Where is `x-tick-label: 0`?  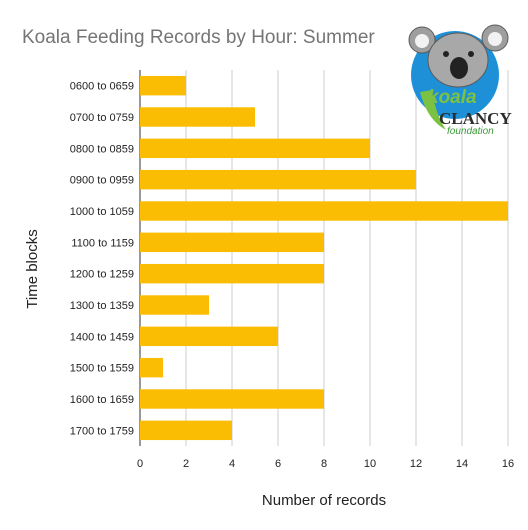 x-tick-label: 0 is located at coordinates (140, 464).